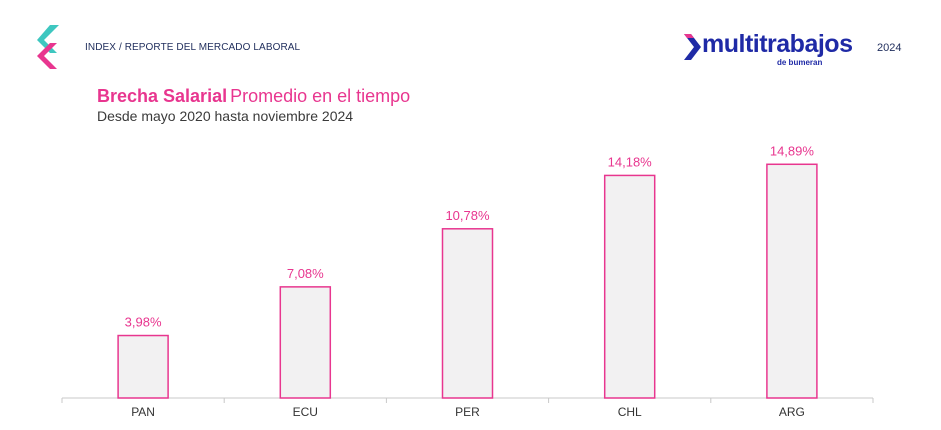  What do you see at coordinates (162, 96) in the screenshot?
I see `chart-title-bold: Brecha Salarial` at bounding box center [162, 96].